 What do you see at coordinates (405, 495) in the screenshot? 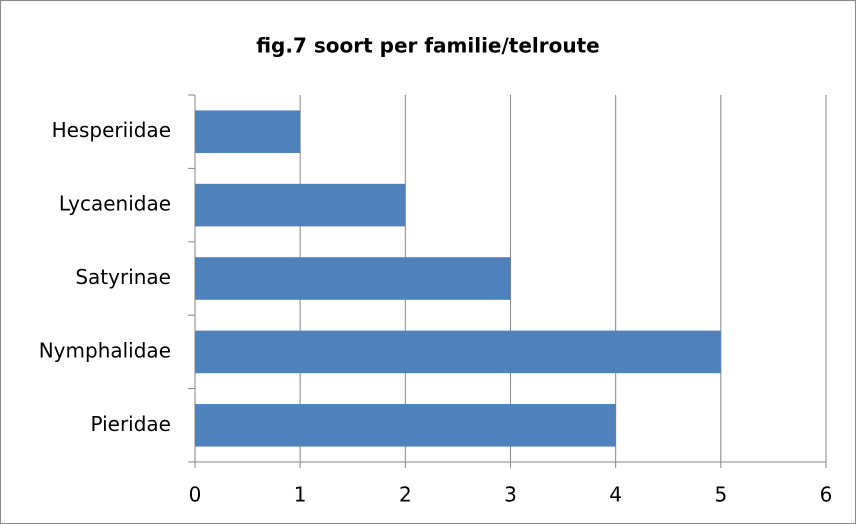
I see `x-tick-label: 2` at bounding box center [405, 495].